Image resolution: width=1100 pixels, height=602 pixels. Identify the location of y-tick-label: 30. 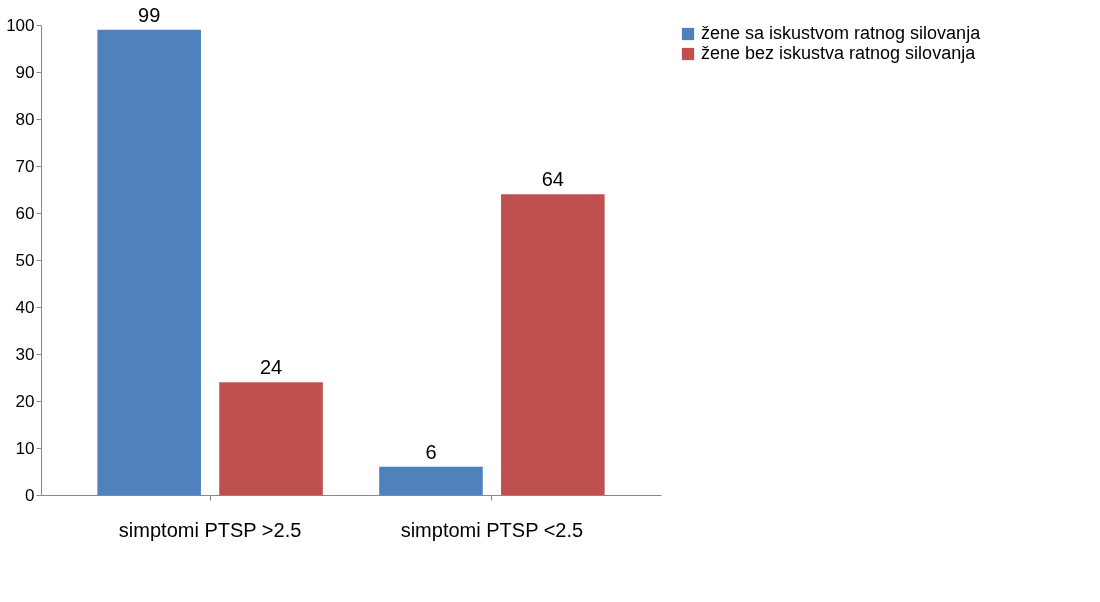
(25, 354).